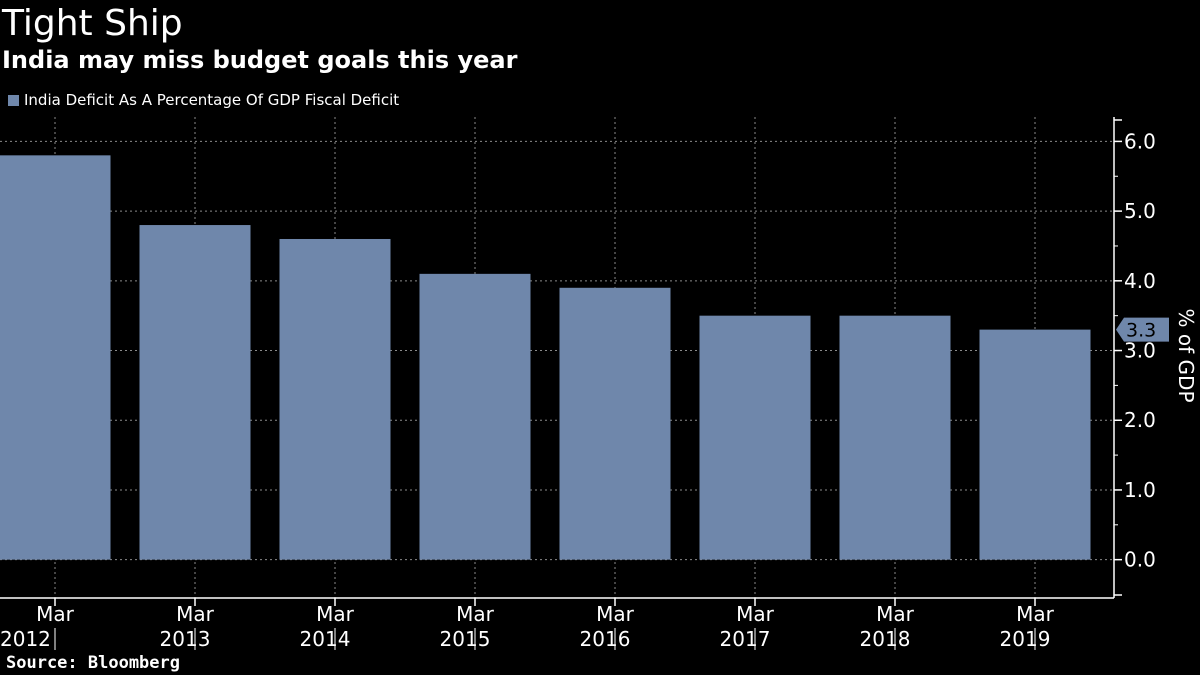 The height and width of the screenshot is (675, 1200). Describe the element at coordinates (1140, 420) in the screenshot. I see `y-tick-label-2.0: 2.0` at that location.